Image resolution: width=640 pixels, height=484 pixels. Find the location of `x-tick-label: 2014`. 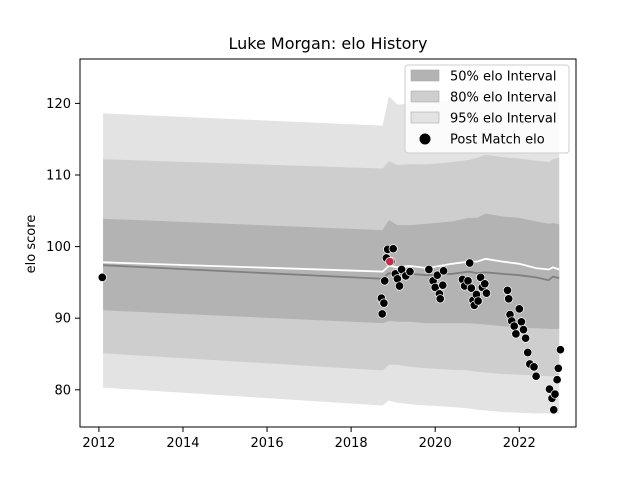

x-tick-label: 2014 is located at coordinates (182, 443).